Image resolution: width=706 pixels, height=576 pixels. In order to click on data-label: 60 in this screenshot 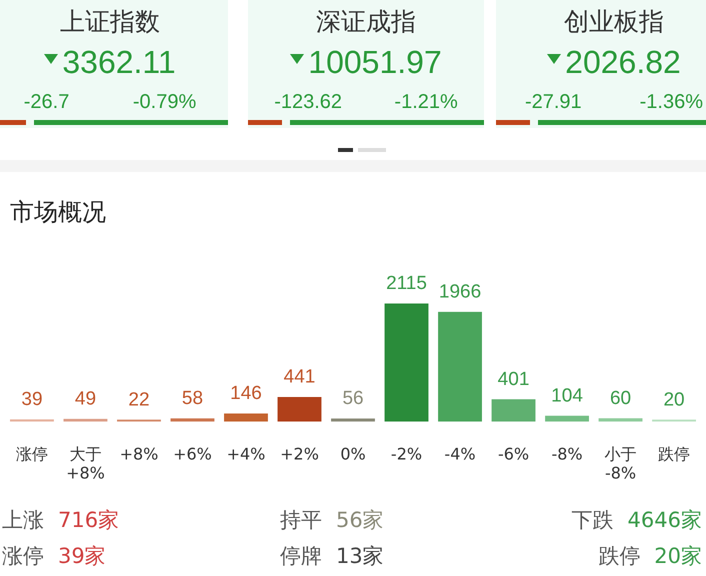, I will do `click(621, 398)`.